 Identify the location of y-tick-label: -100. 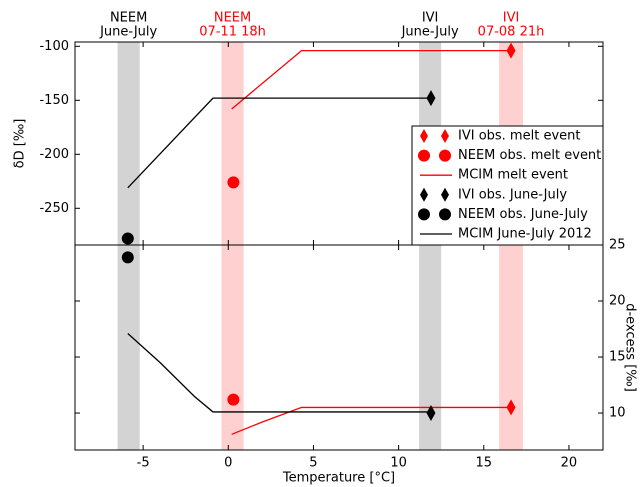
(54, 46).